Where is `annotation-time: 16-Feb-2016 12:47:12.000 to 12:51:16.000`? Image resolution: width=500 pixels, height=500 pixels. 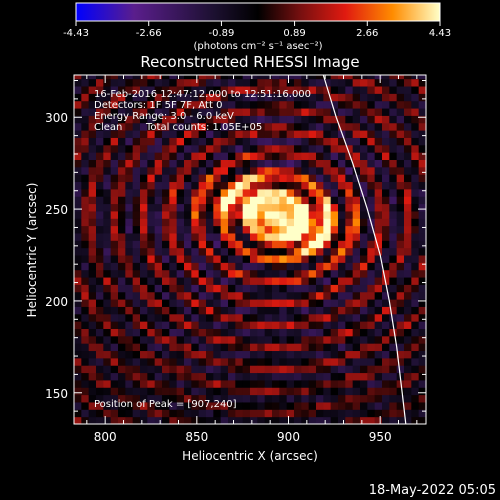 annotation-time: 16-Feb-2016 12:47:12.000 to 12:51:16.000 is located at coordinates (202, 94).